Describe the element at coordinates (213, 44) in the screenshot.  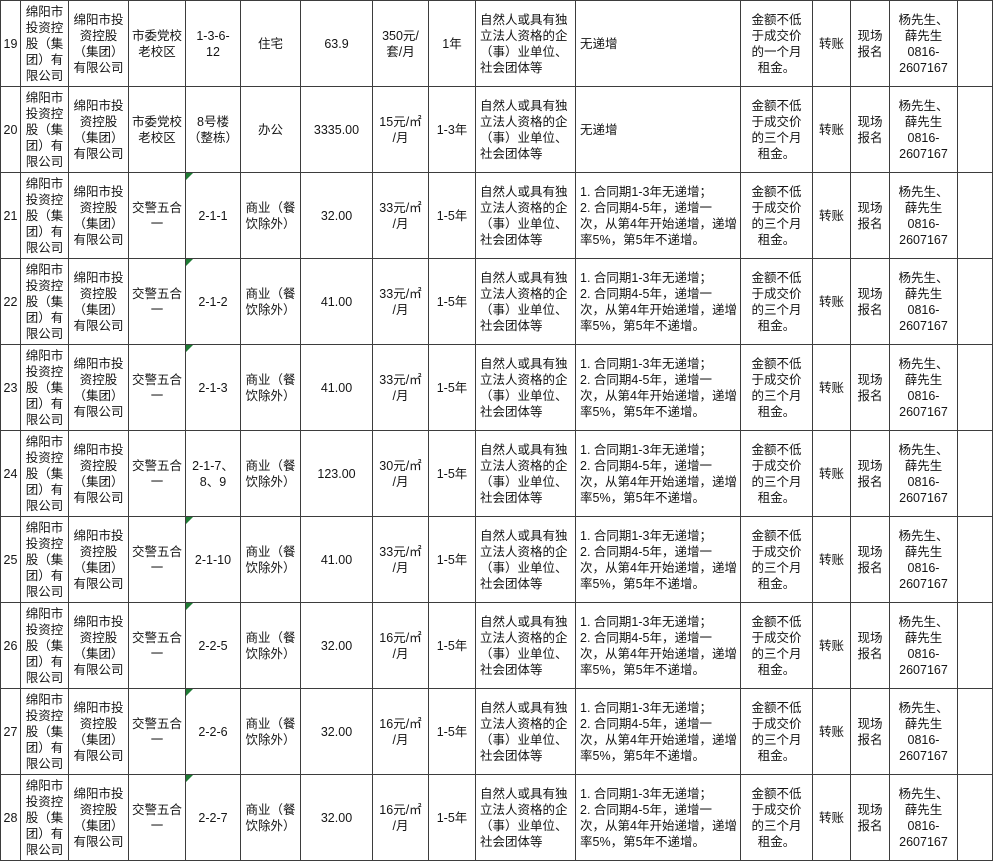
I see `cell-unit-number: 1-3-6- 12` at that location.